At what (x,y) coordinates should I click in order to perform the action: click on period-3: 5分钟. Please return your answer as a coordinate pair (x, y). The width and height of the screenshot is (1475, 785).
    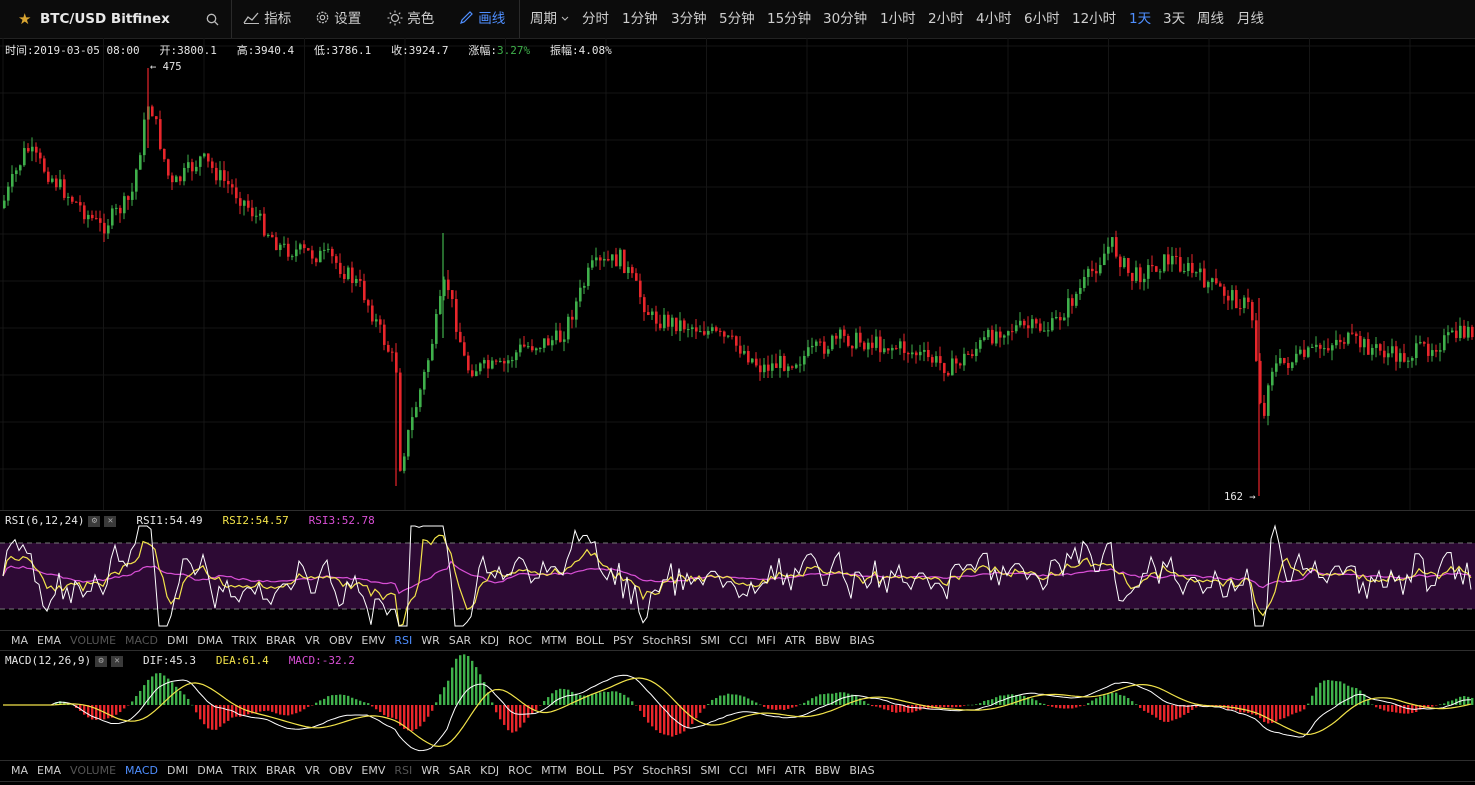
    Looking at the image, I should click on (737, 19).